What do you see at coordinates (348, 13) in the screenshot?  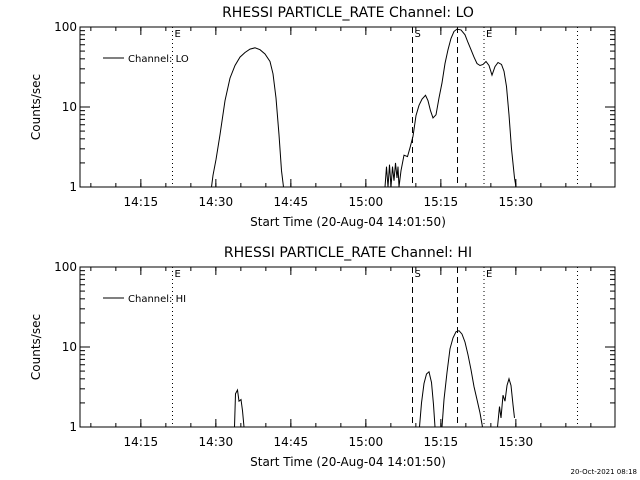 I see `chart-title: RHESSI PARTICLE_RATE Channel: LO` at bounding box center [348, 13].